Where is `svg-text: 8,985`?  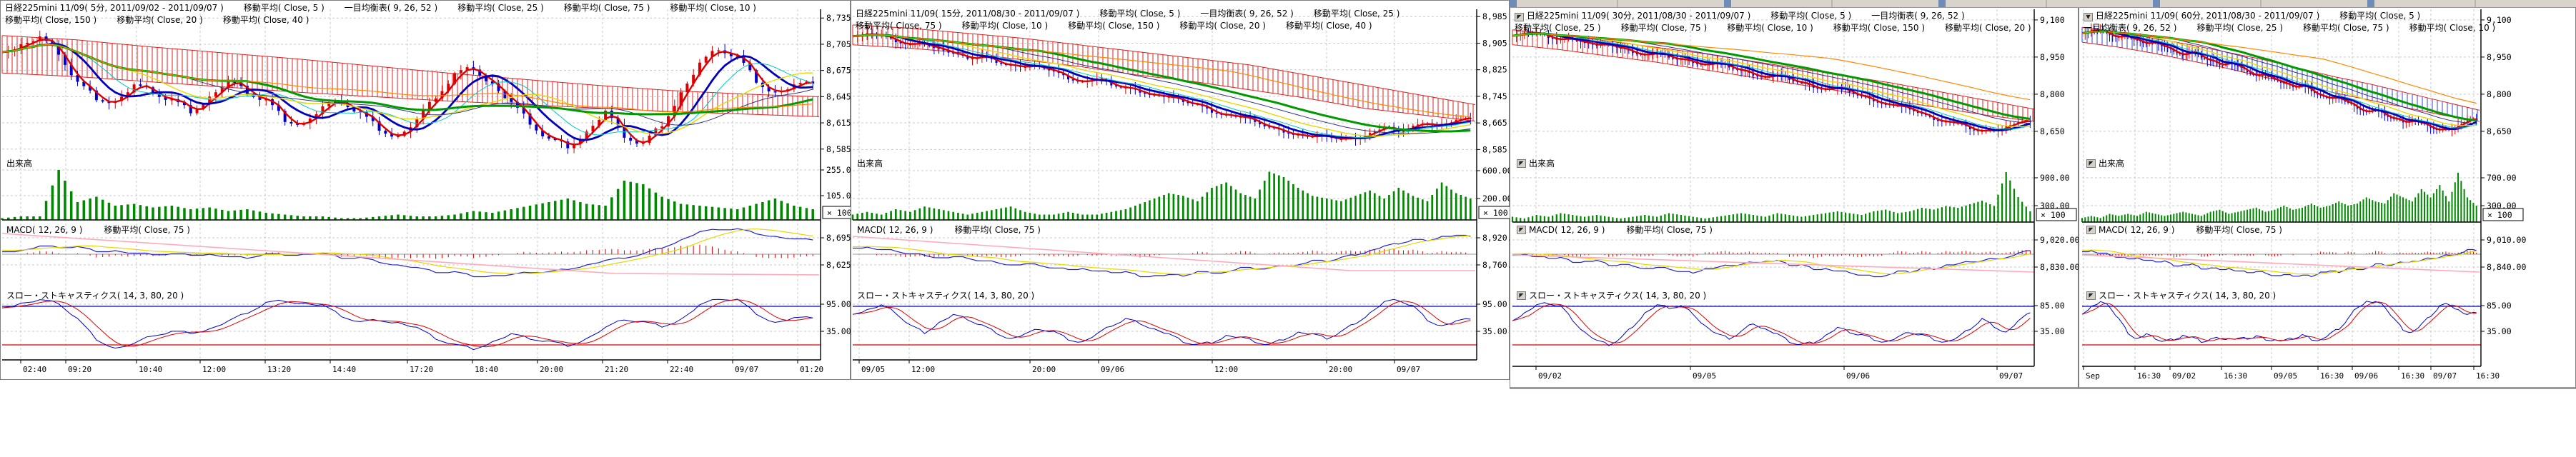
svg-text: 8,985 is located at coordinates (1495, 16).